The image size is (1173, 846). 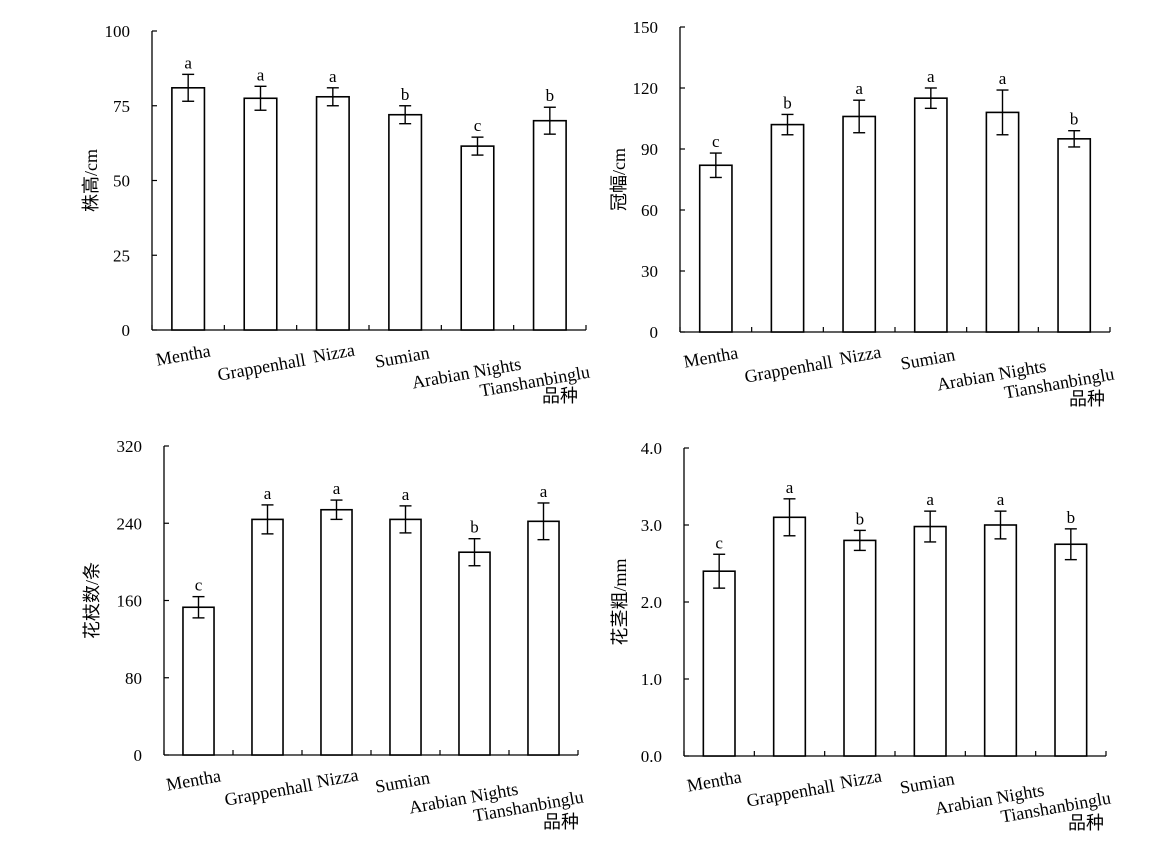 What do you see at coordinates (651, 756) in the screenshot?
I see `y-tick-label: 0.0` at bounding box center [651, 756].